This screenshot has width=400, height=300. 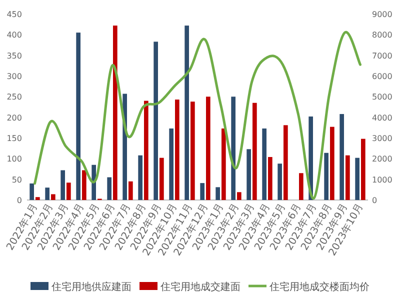 I want to click on y2-tick-label: 0, so click(x=375, y=200).